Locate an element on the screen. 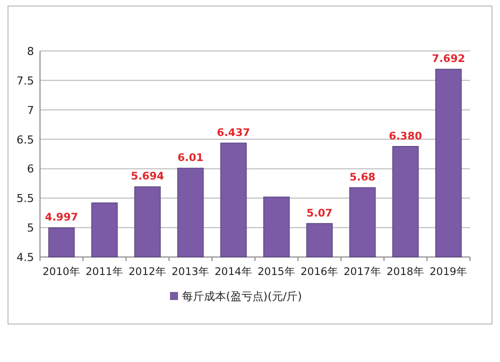 The image size is (500, 362). y-tick-label: 7 is located at coordinates (30, 110).